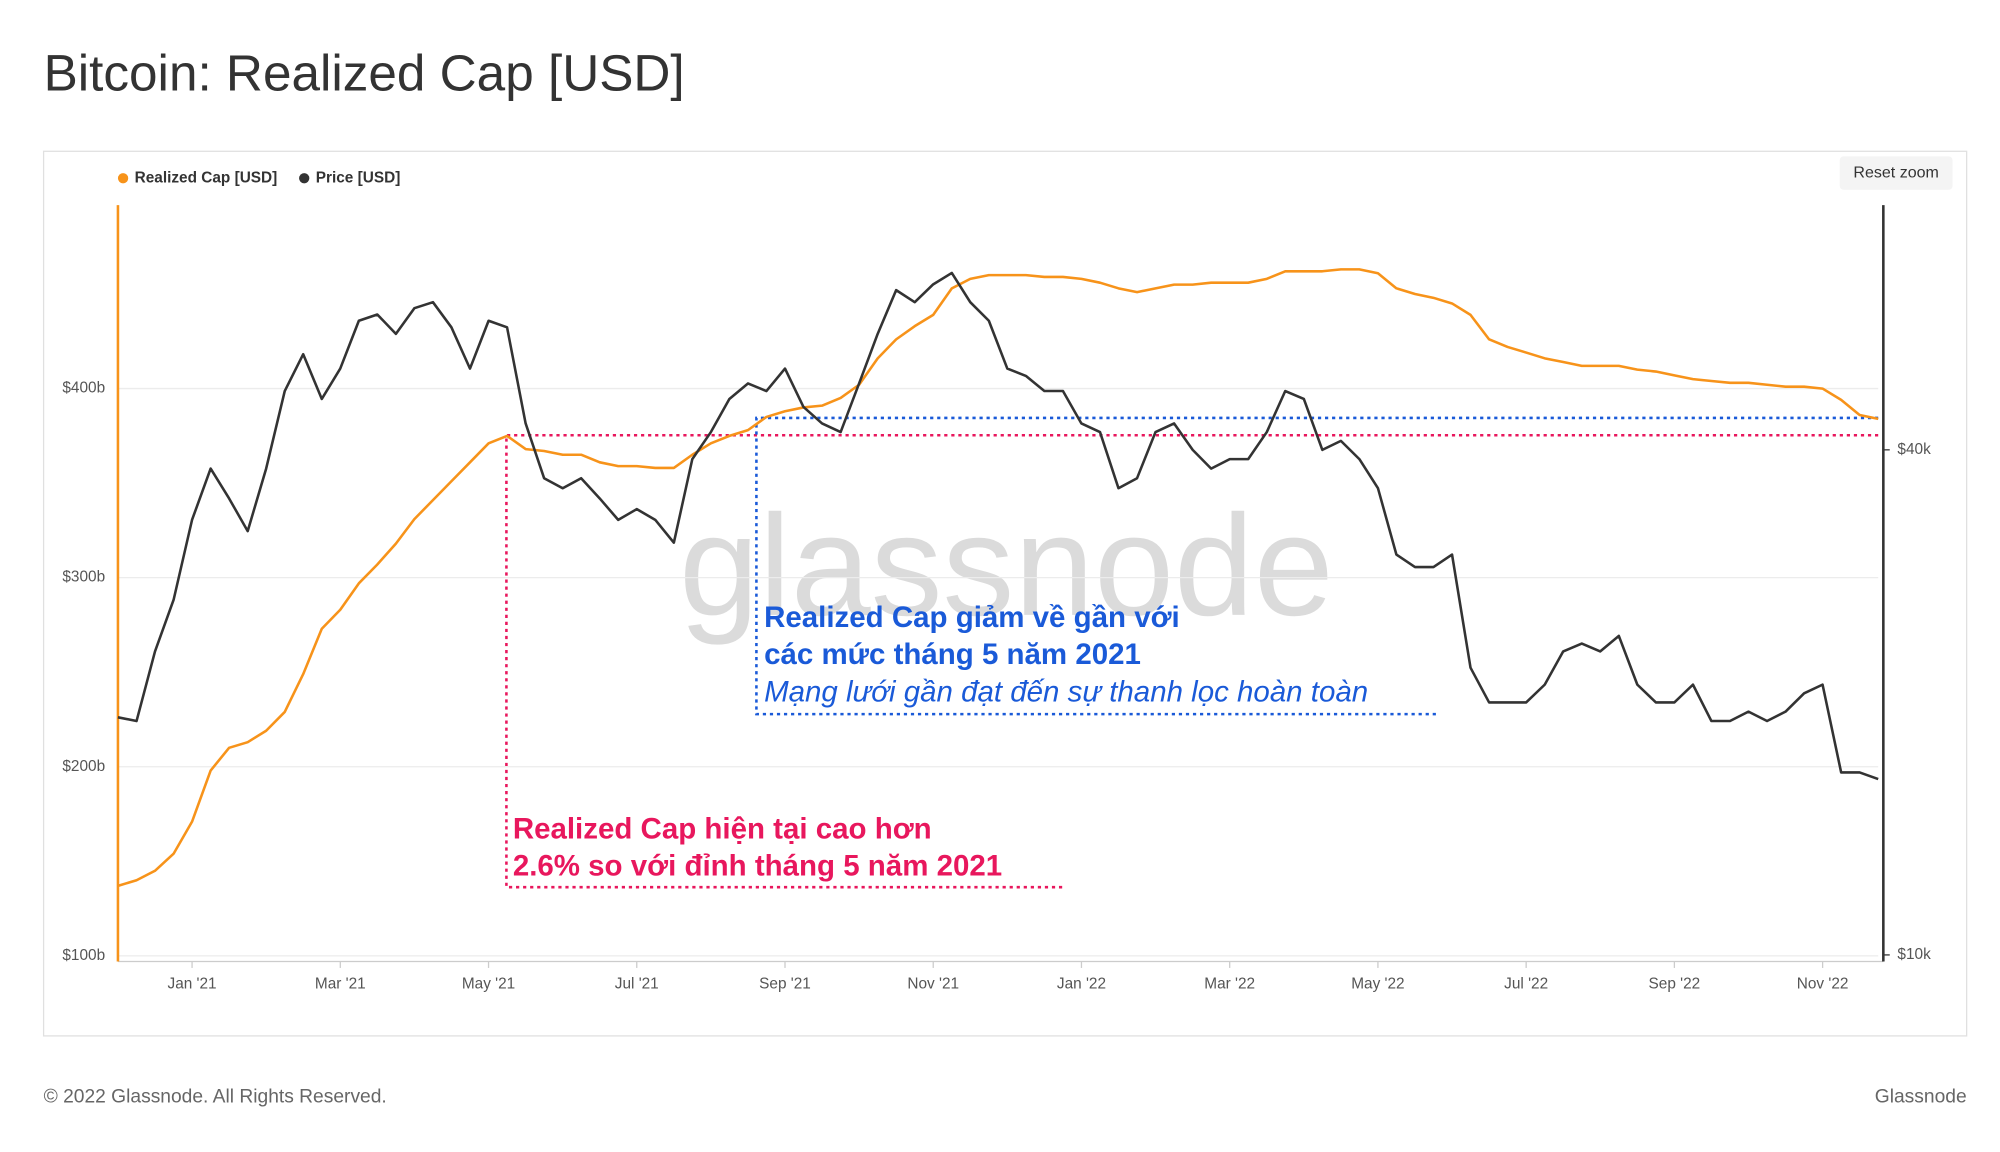 This screenshot has width=2000, height=1152. What do you see at coordinates (637, 984) in the screenshot?
I see `x-tick-label: Jul '21` at bounding box center [637, 984].